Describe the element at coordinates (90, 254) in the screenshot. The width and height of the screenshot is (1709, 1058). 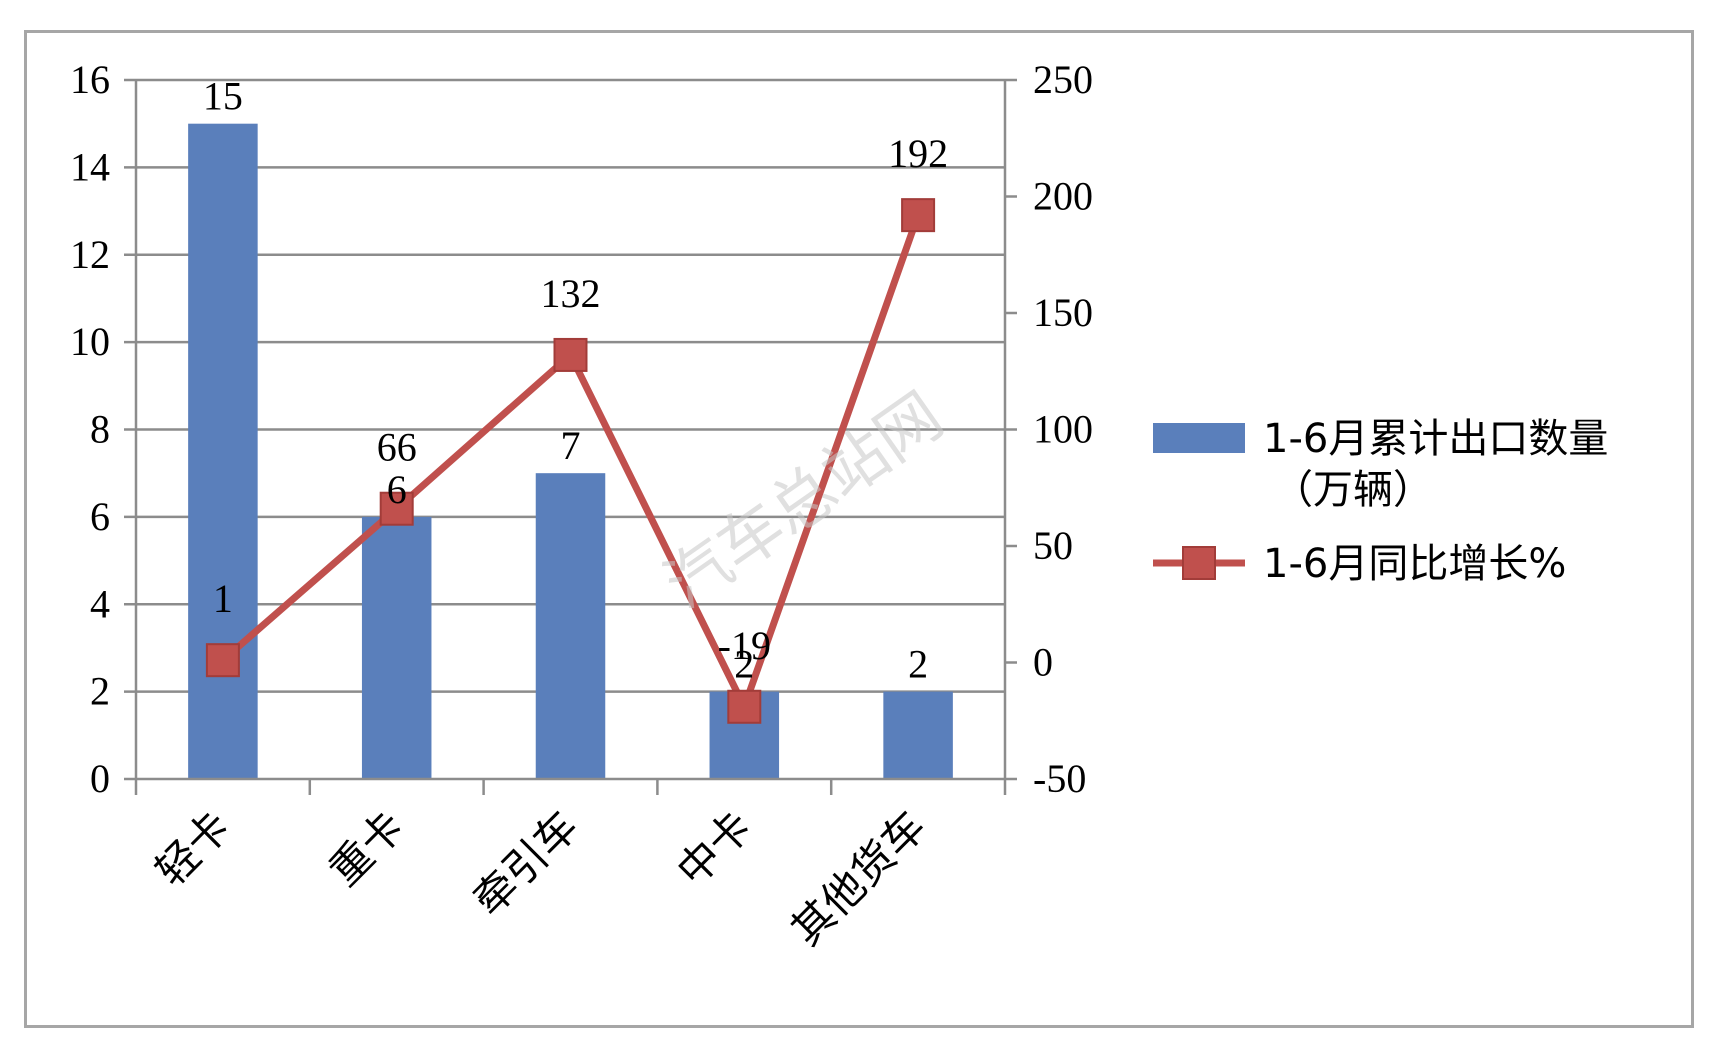
I see `y-left-tick-label: 12` at that location.